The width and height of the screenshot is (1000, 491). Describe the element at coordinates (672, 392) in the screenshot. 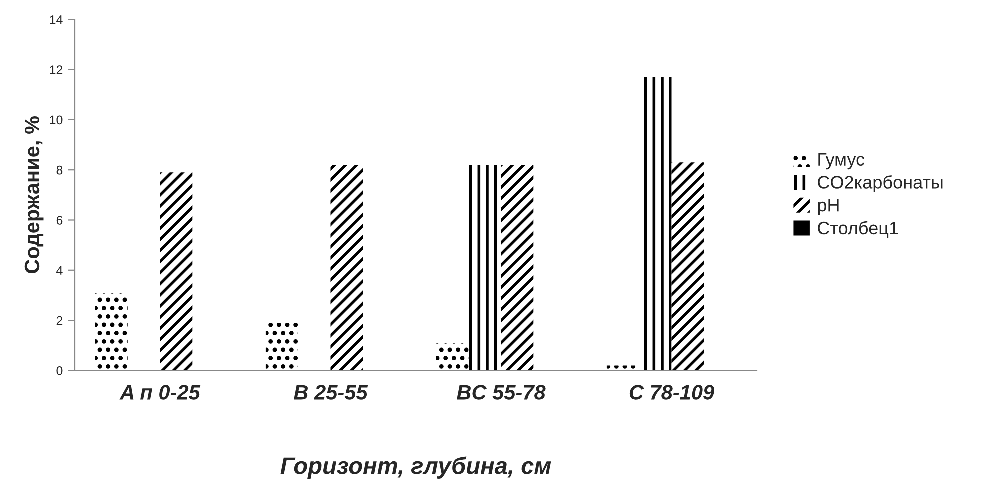

I see `x-tick-label: C 78-109` at that location.